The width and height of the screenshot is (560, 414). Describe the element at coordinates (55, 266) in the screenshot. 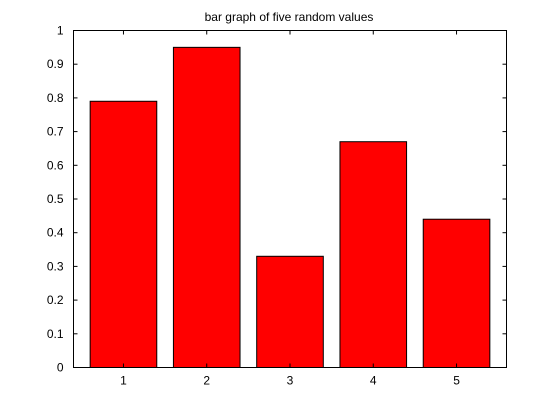

I see `y-tick-label: 0.3` at that location.